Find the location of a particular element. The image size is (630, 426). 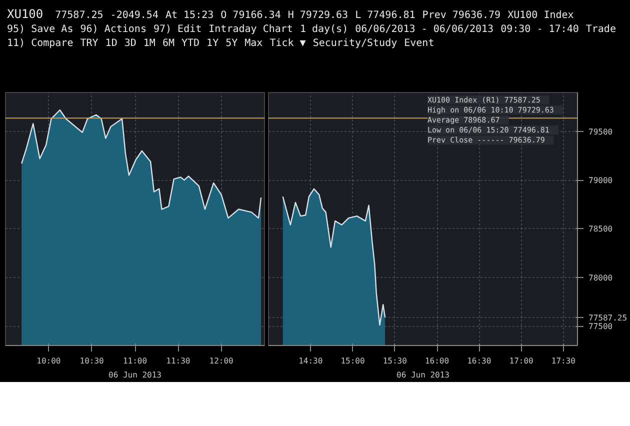

text: 97) Edit is located at coordinates (177, 30).